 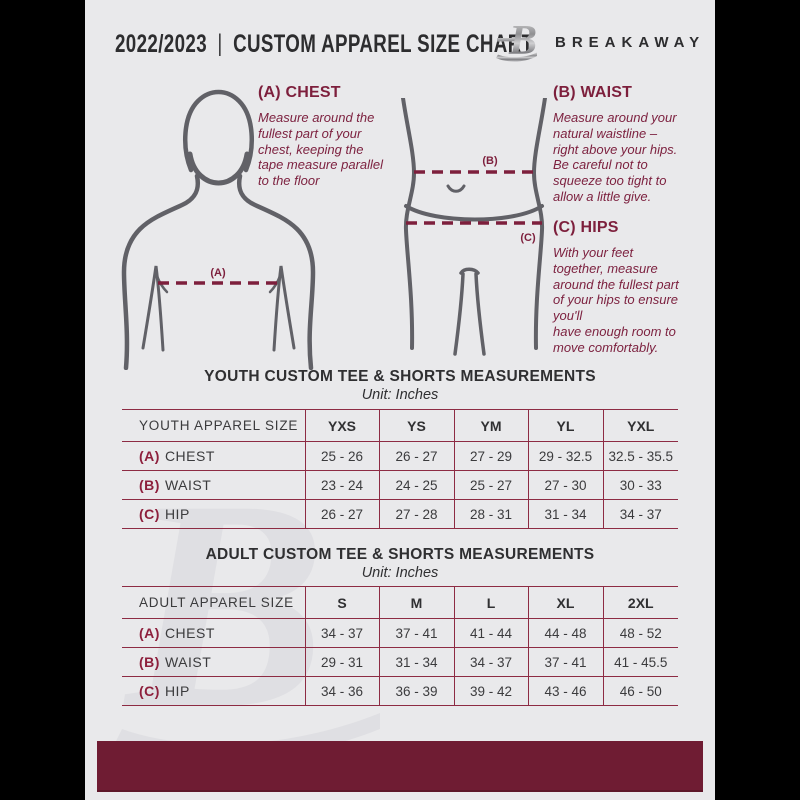 What do you see at coordinates (474, 213) in the screenshot?
I see `hip-curve-outline` at bounding box center [474, 213].